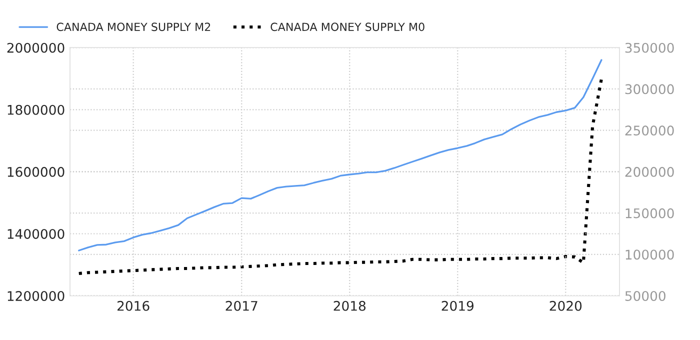  I want to click on y-tick-label: 2000000, so click(35, 47).